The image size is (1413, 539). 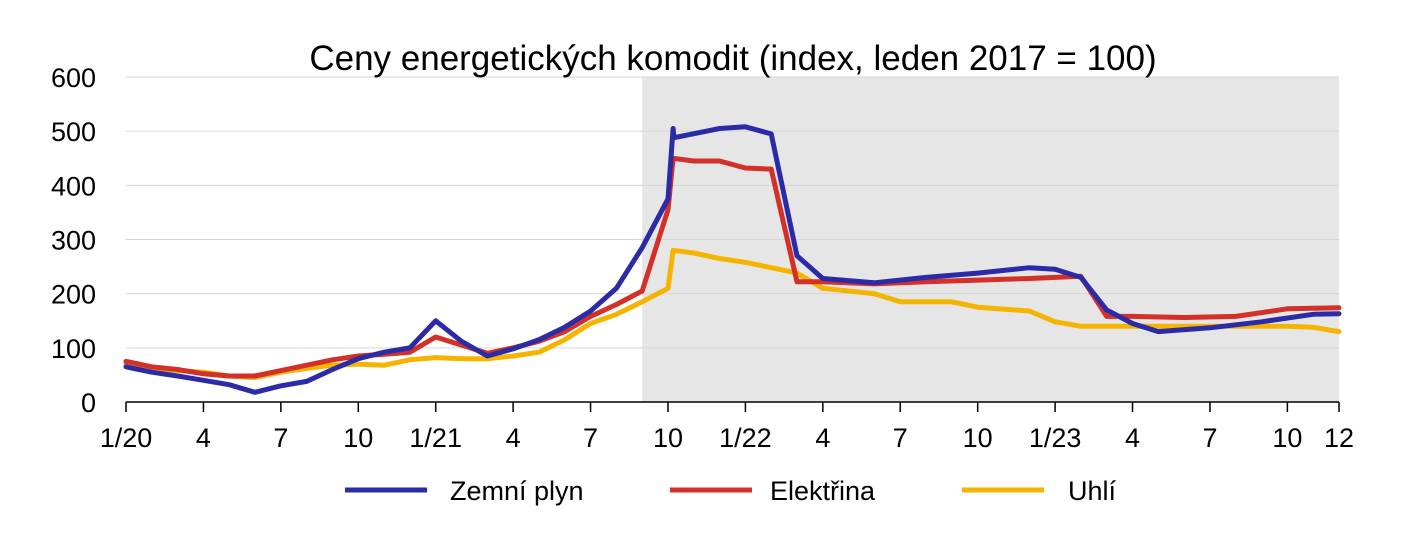 I want to click on x-axis, so click(x=732, y=406).